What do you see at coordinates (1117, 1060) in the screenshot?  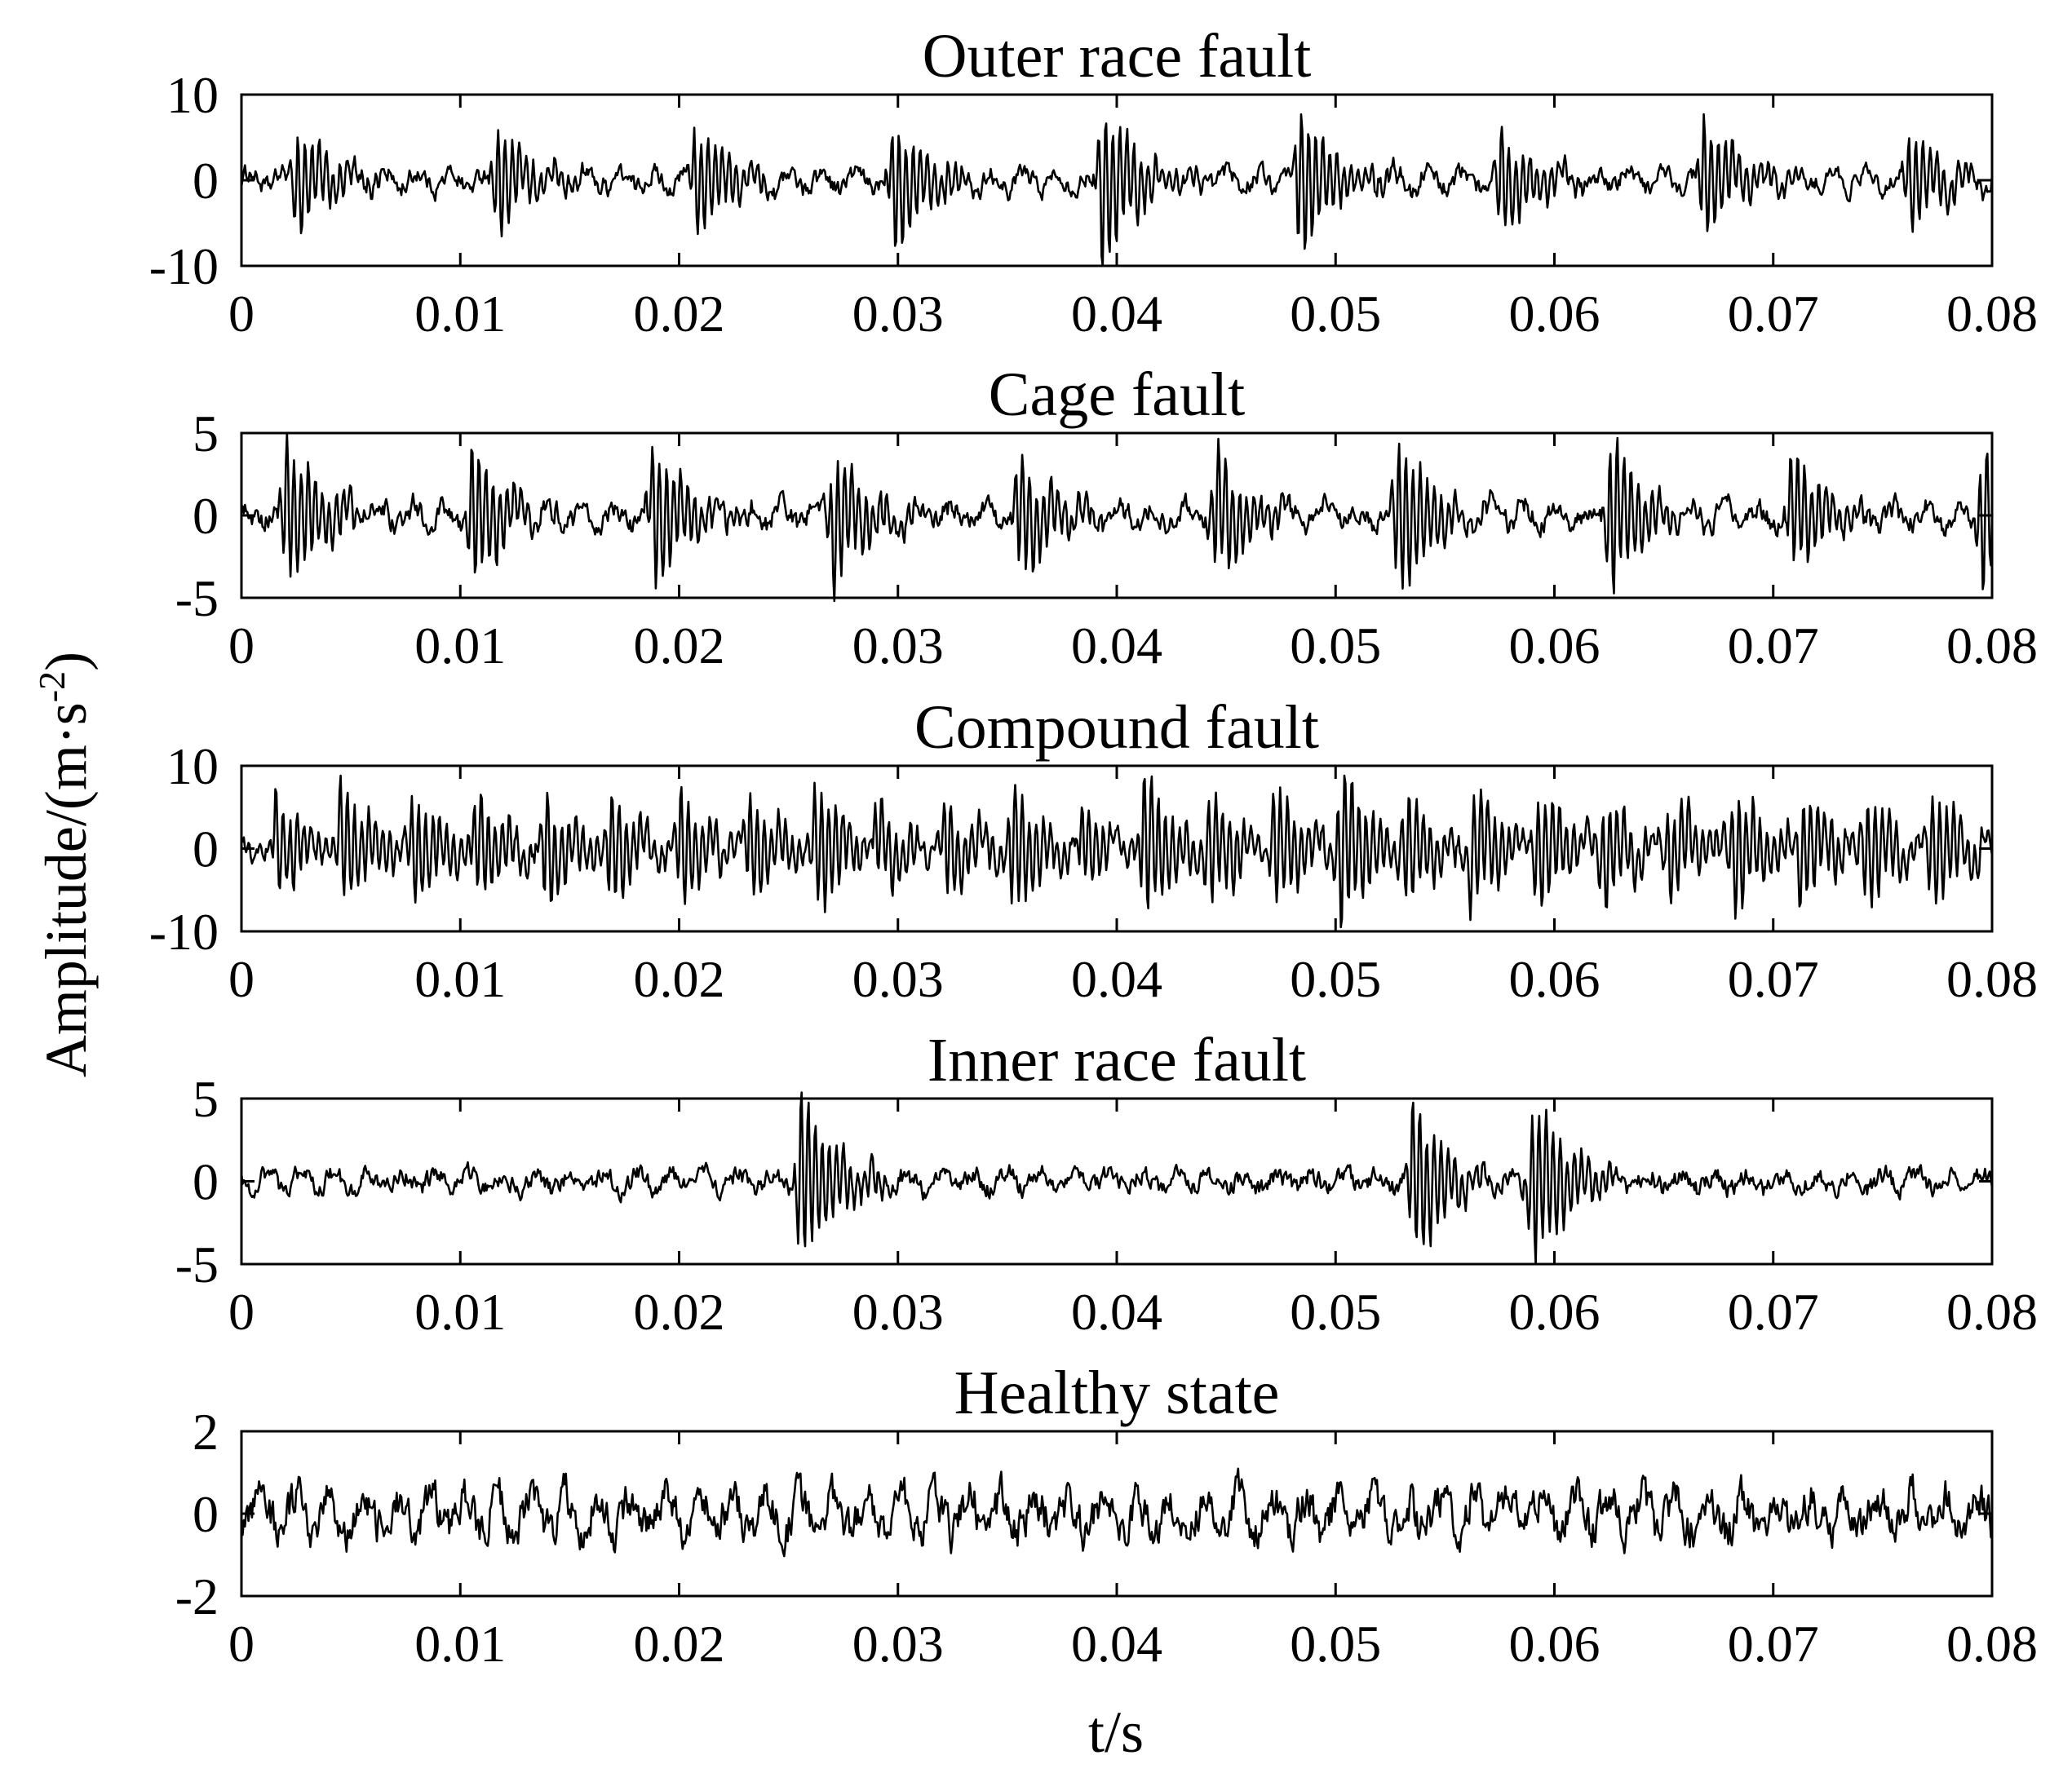 I see `panel-title: Inner race fault` at bounding box center [1117, 1060].